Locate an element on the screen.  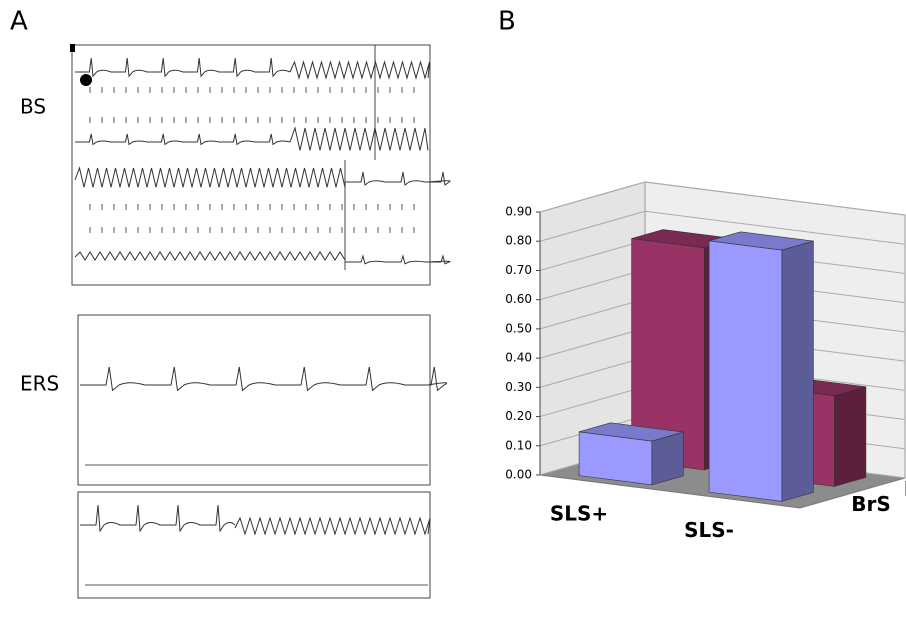
y-tick-label: 0.20 is located at coordinates (518, 416).